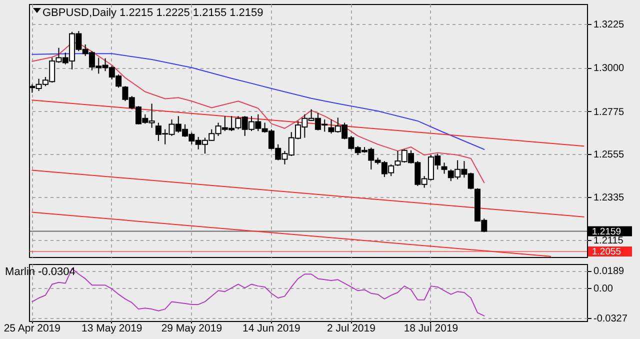  What do you see at coordinates (609, 198) in the screenshot?
I see `y-tick-label: 1.2335` at bounding box center [609, 198].